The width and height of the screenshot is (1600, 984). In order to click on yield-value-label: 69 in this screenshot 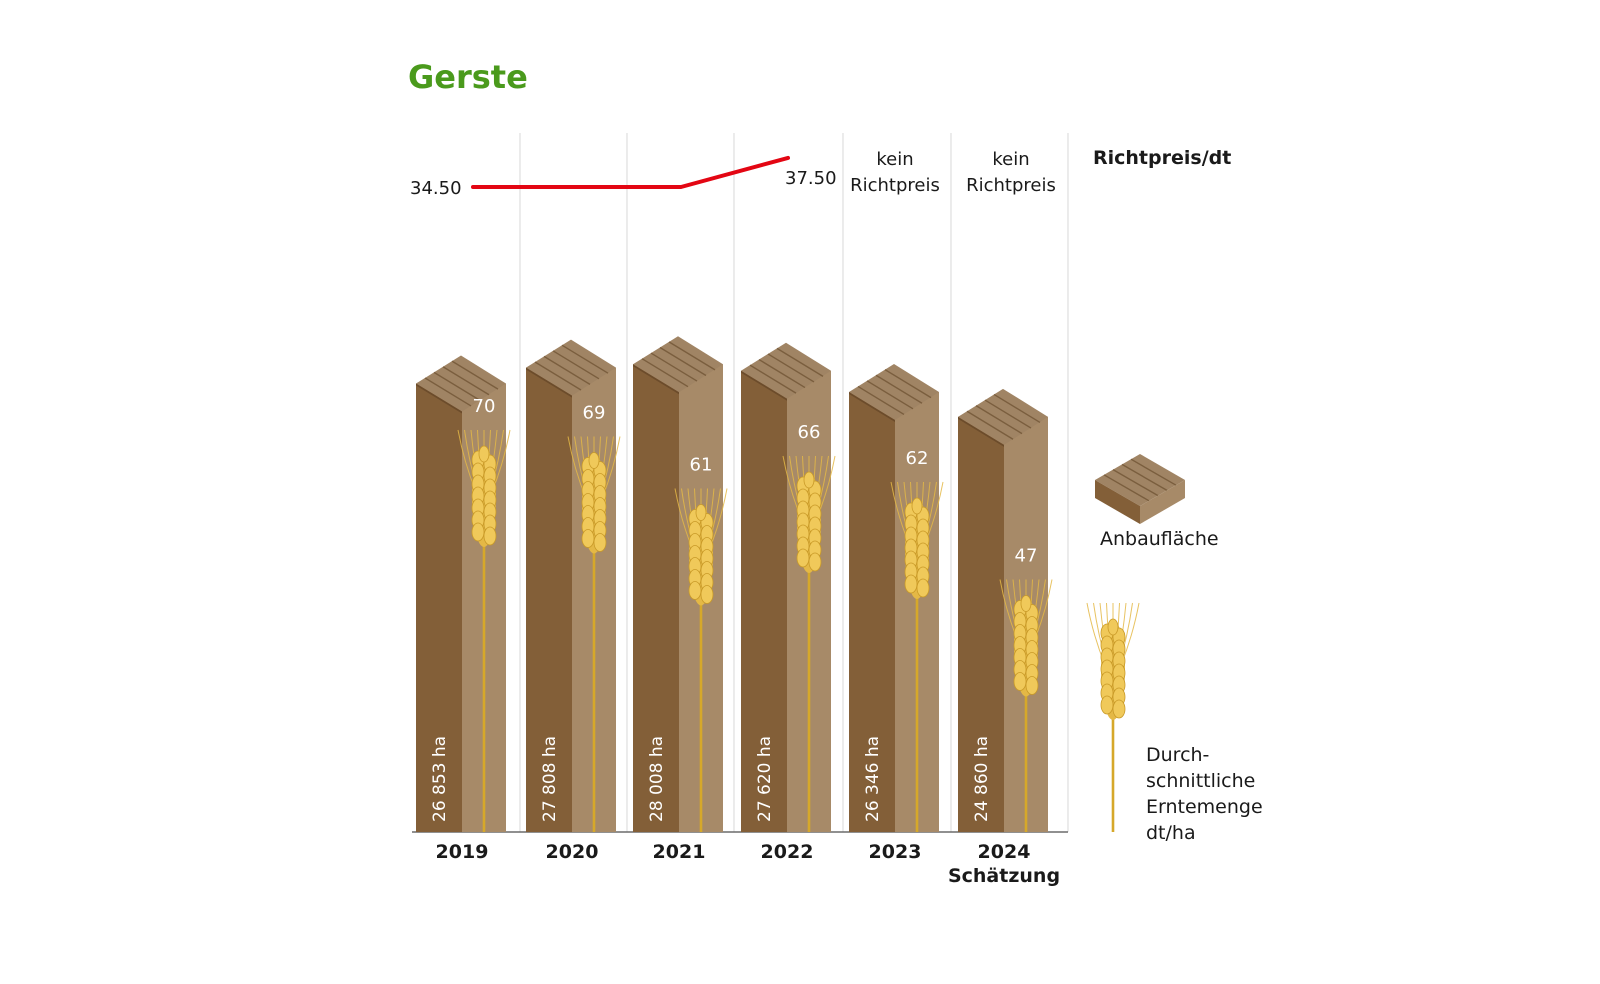, I will do `click(594, 413)`.